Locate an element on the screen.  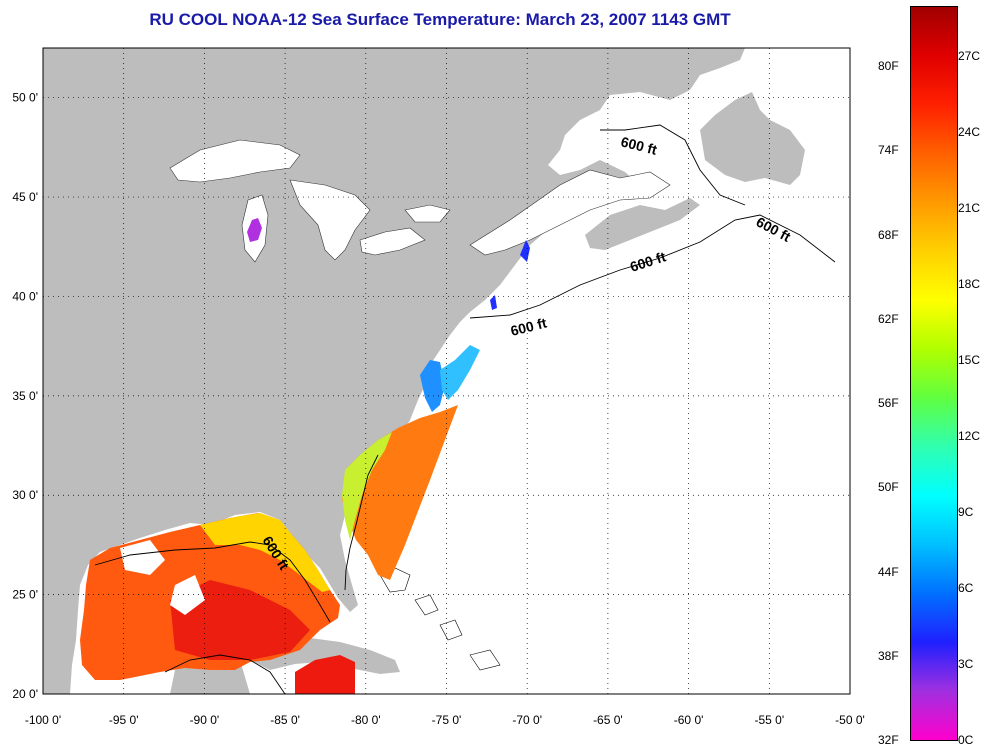
temperature-colorbar is located at coordinates (934, 373).